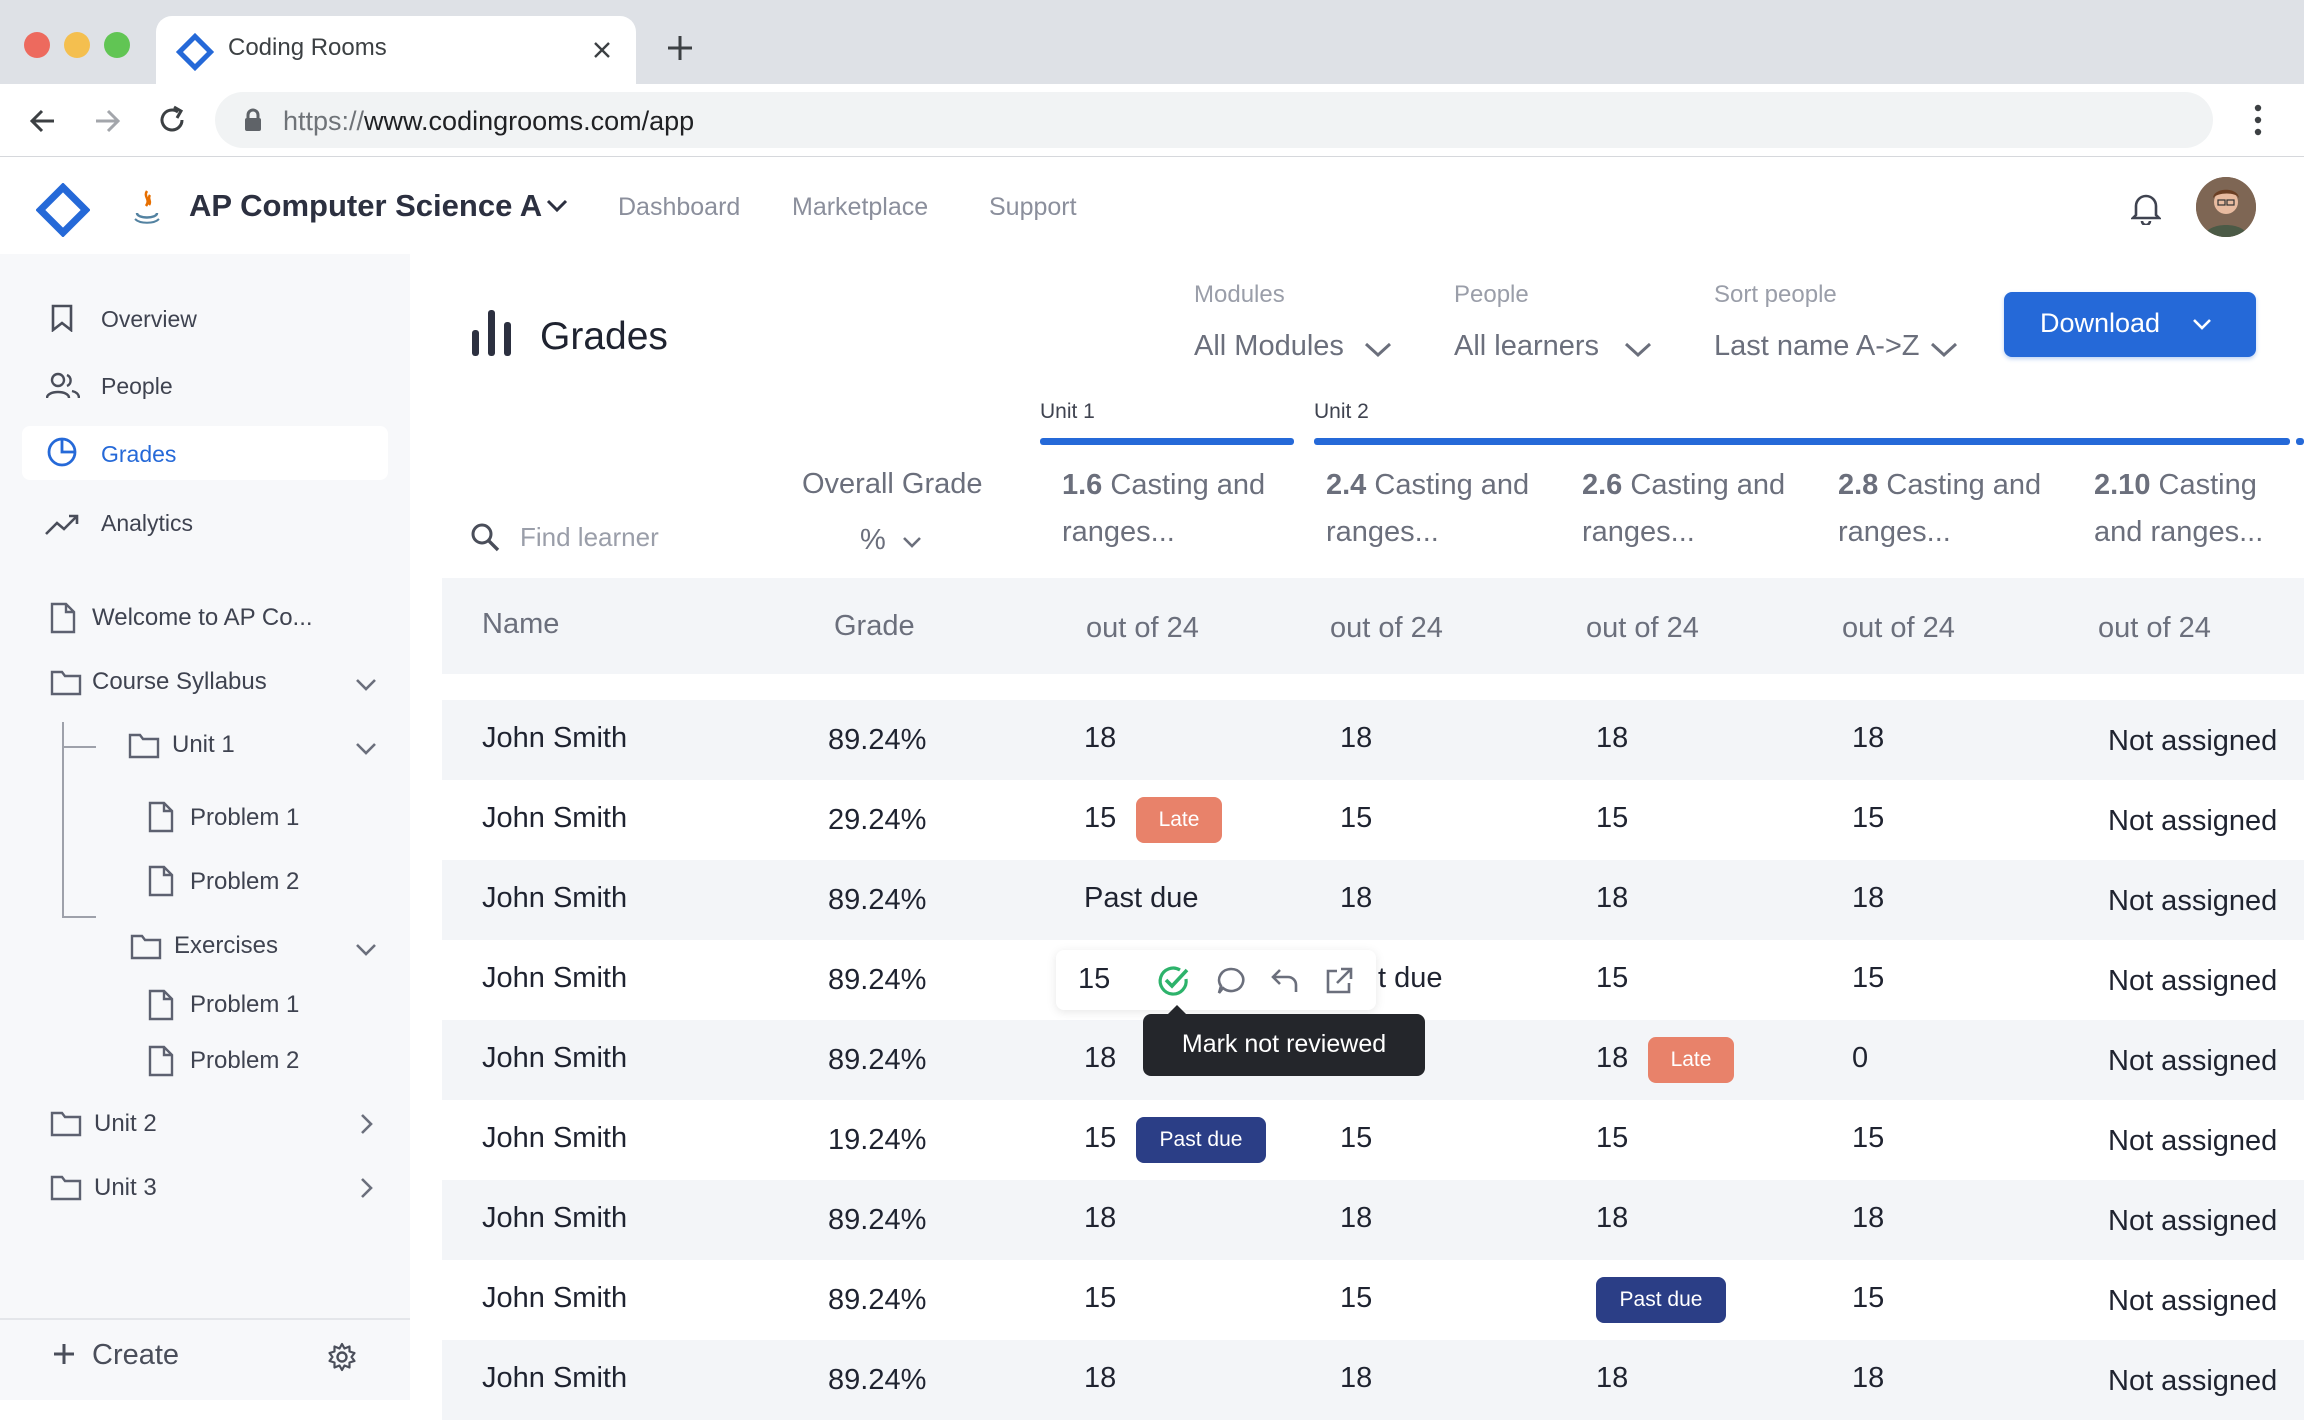 The image size is (2304, 1420). Describe the element at coordinates (1033, 207) in the screenshot. I see `nav-support: Support` at that location.